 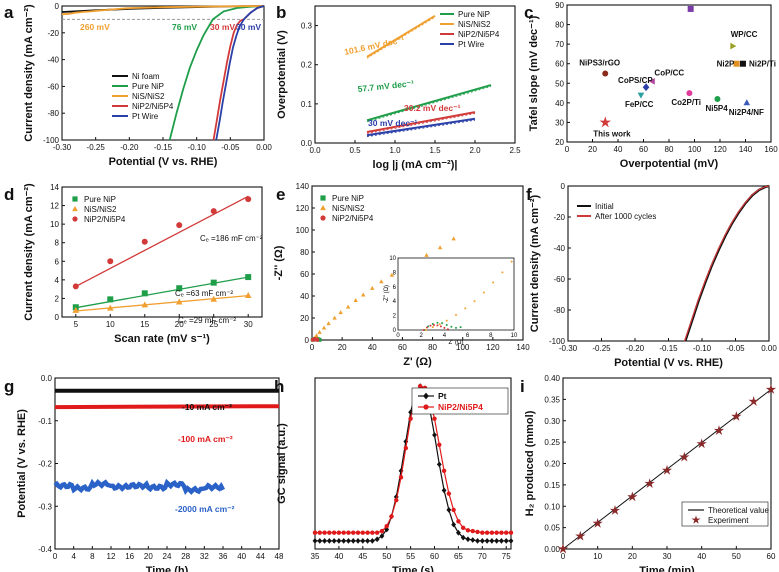 I want to click on y-tick-label: -60, so click(x=53, y=86).